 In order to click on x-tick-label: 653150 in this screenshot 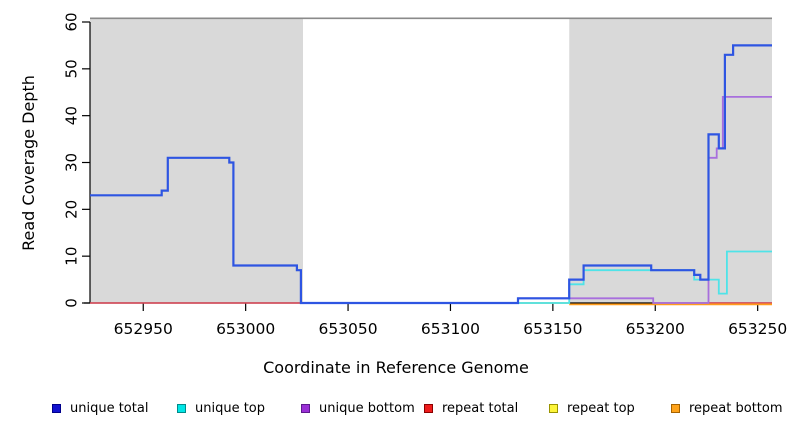, I will do `click(552, 329)`.